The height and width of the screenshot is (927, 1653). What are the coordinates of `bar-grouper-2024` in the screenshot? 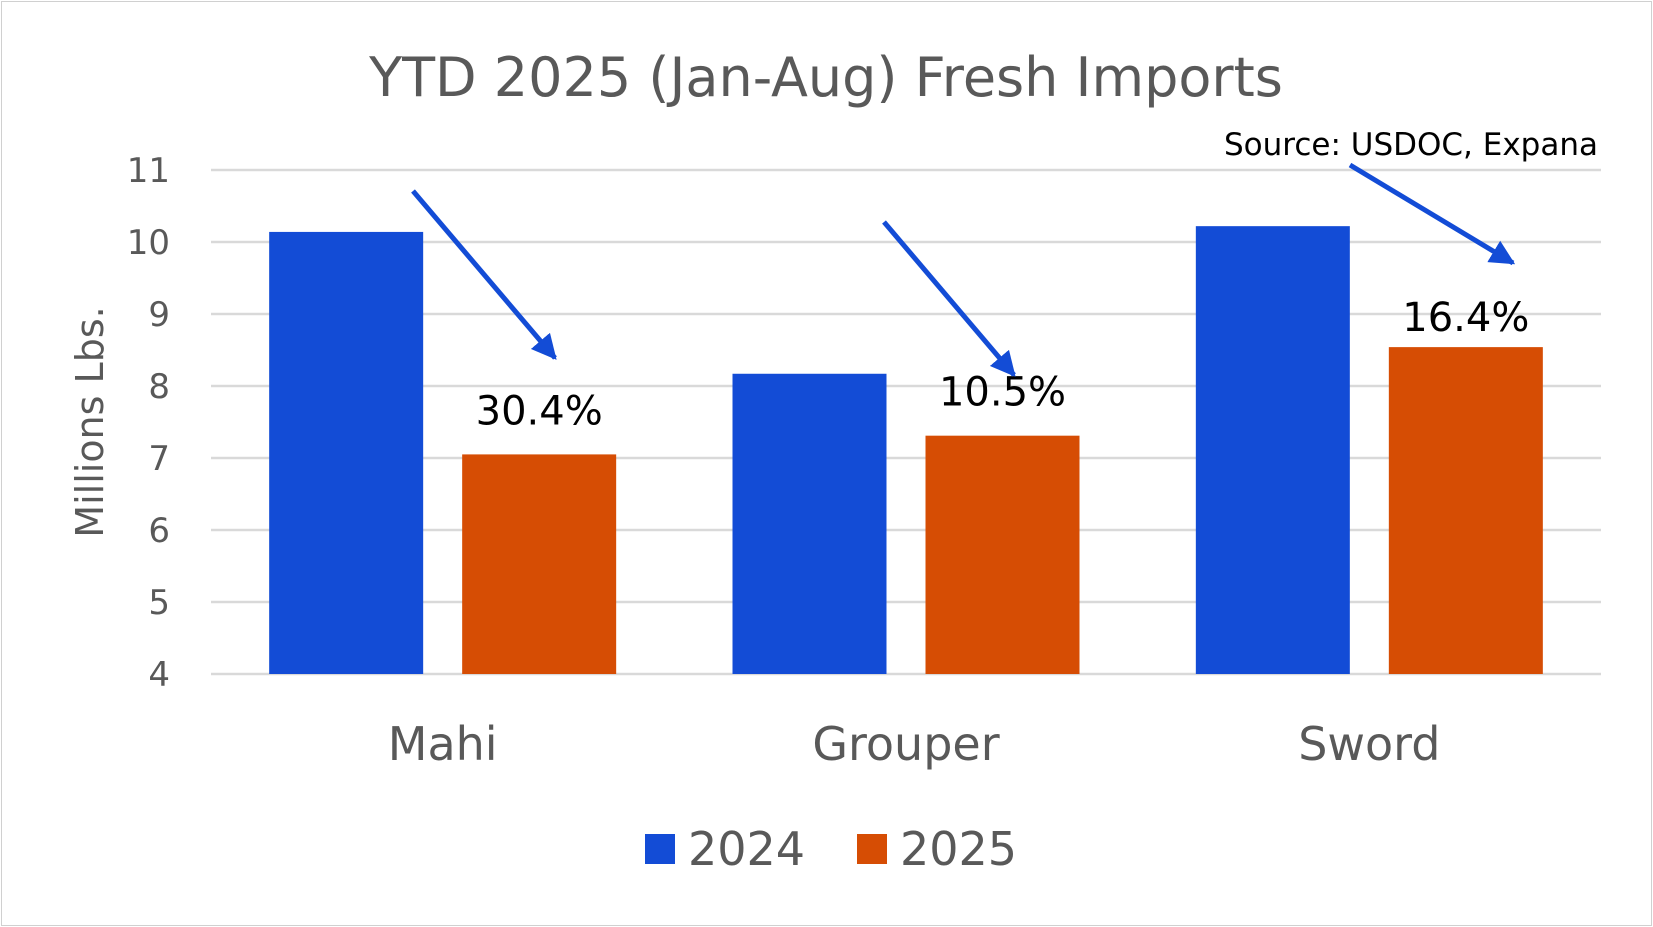 It's located at (809, 523).